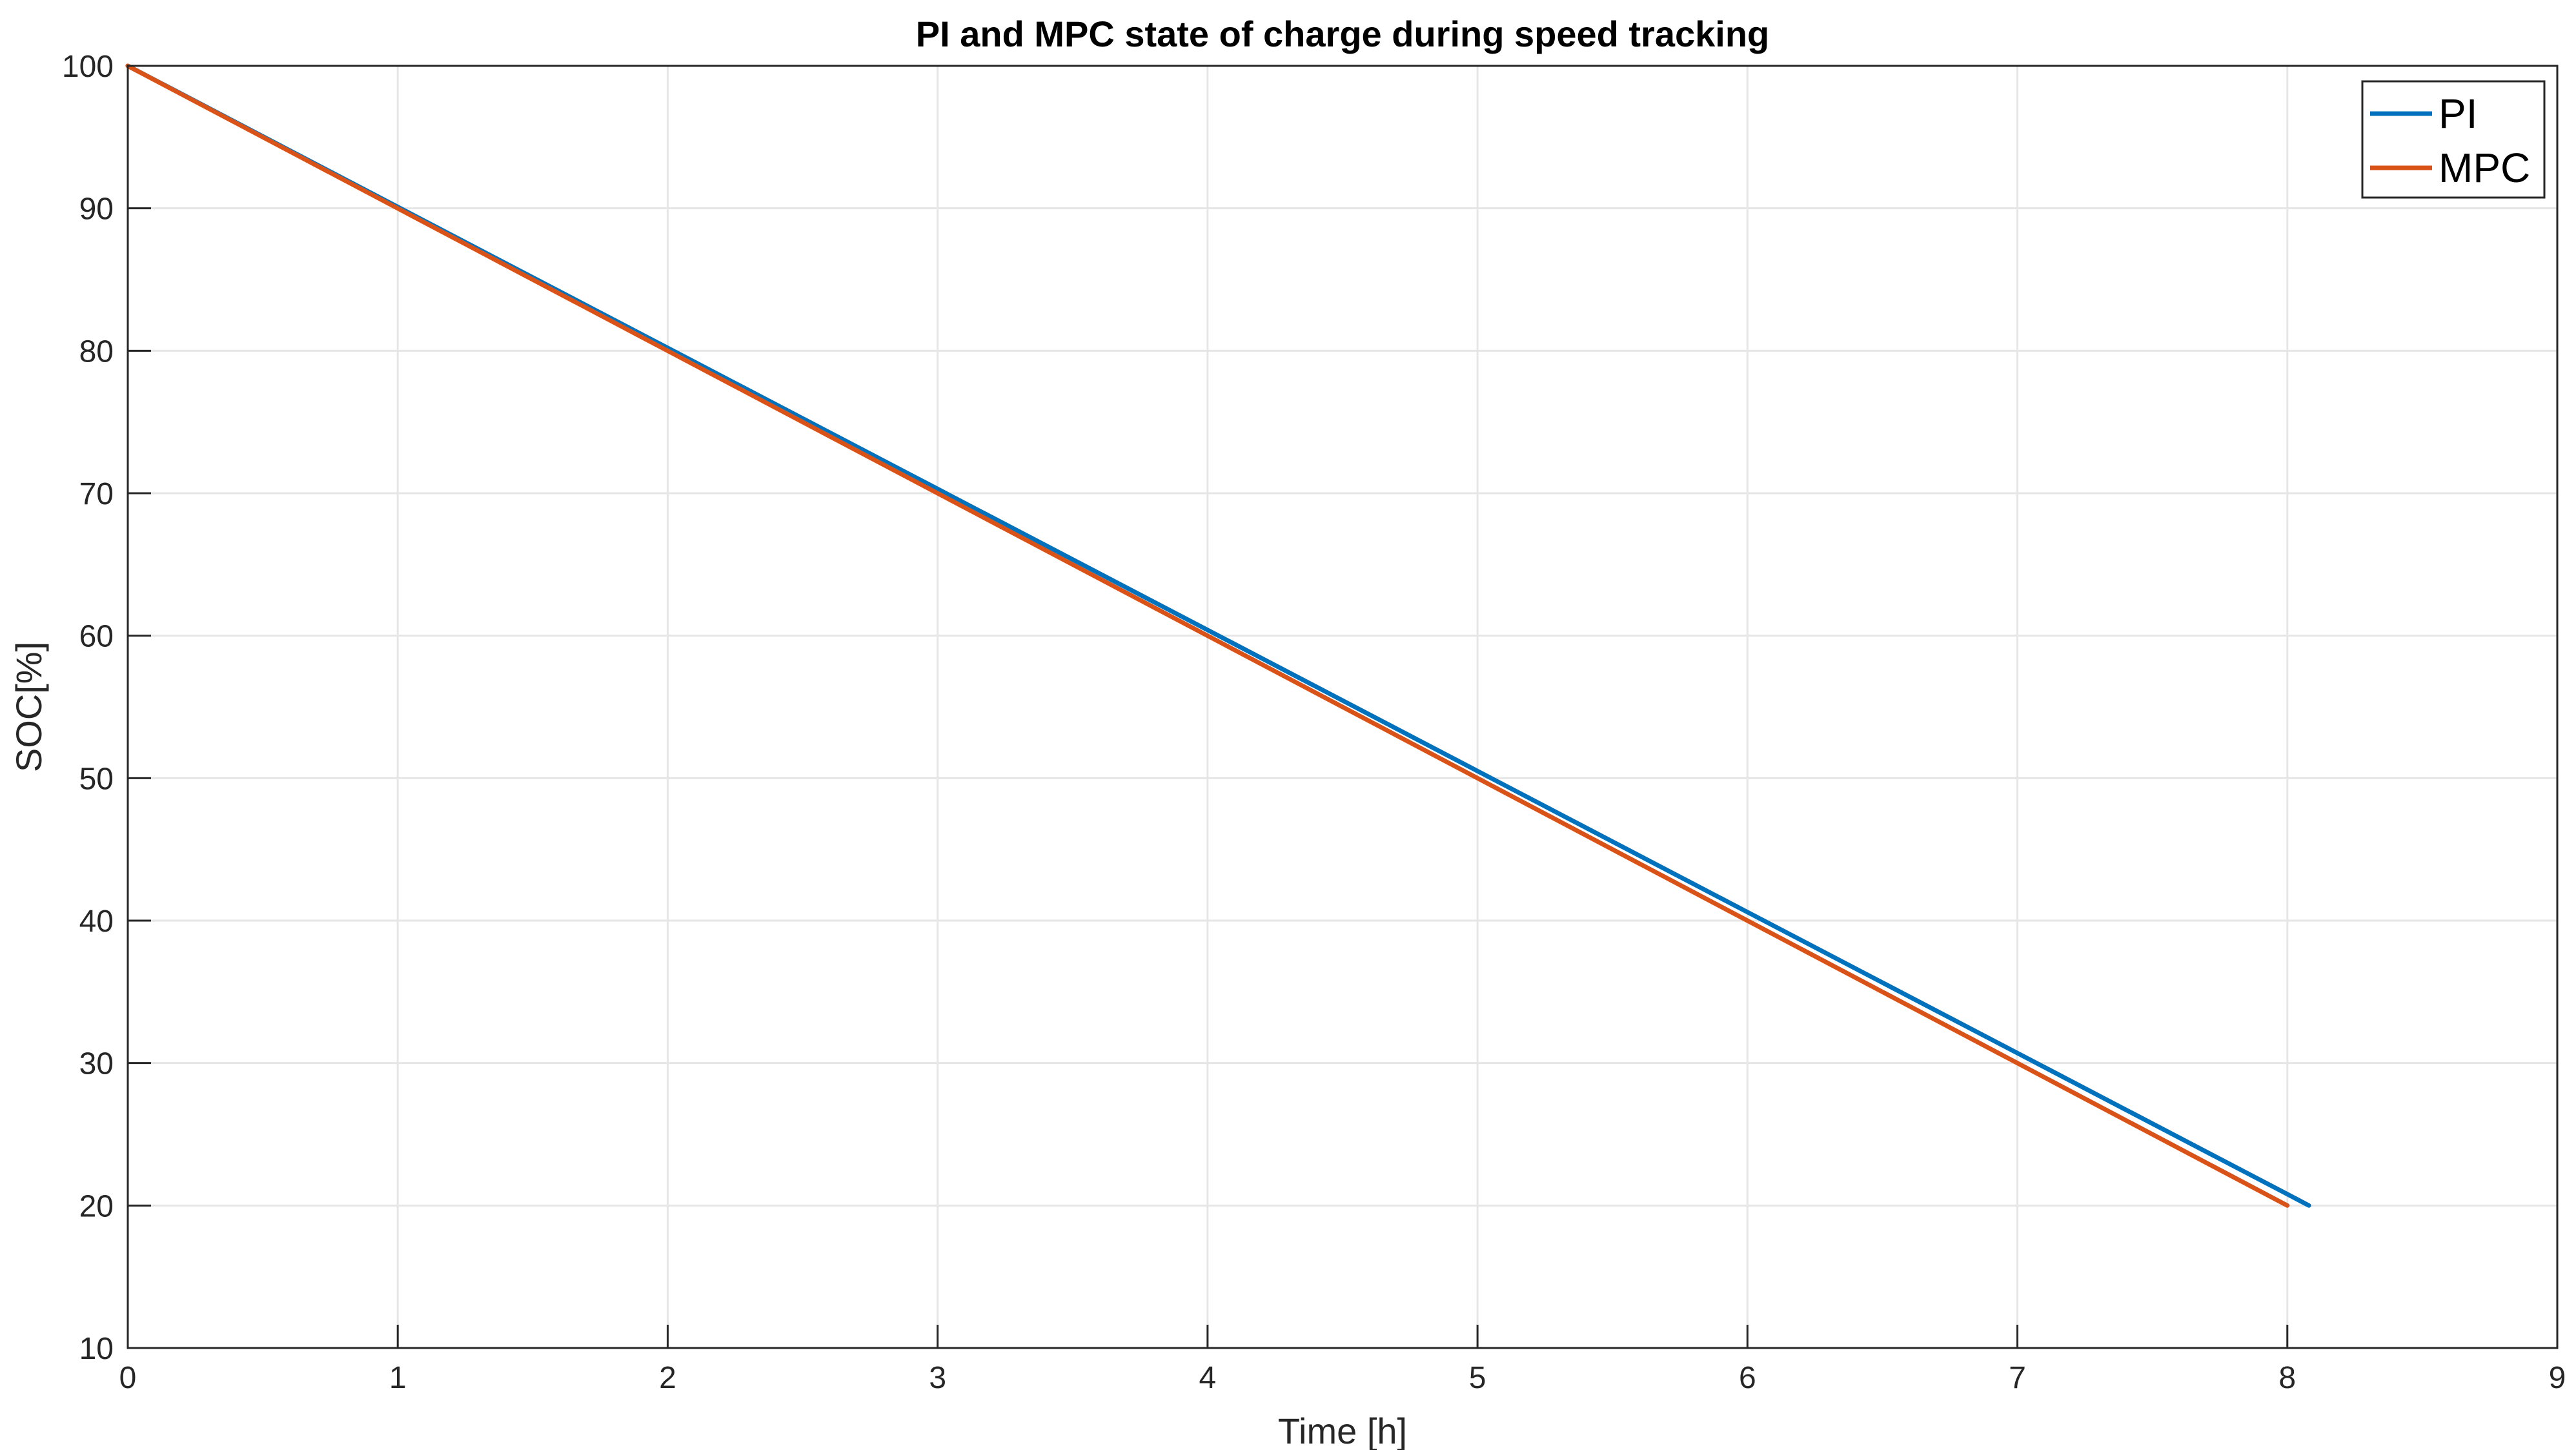 This screenshot has width=2576, height=1450. Describe the element at coordinates (96, 1206) in the screenshot. I see `y-tick-label: 20` at that location.